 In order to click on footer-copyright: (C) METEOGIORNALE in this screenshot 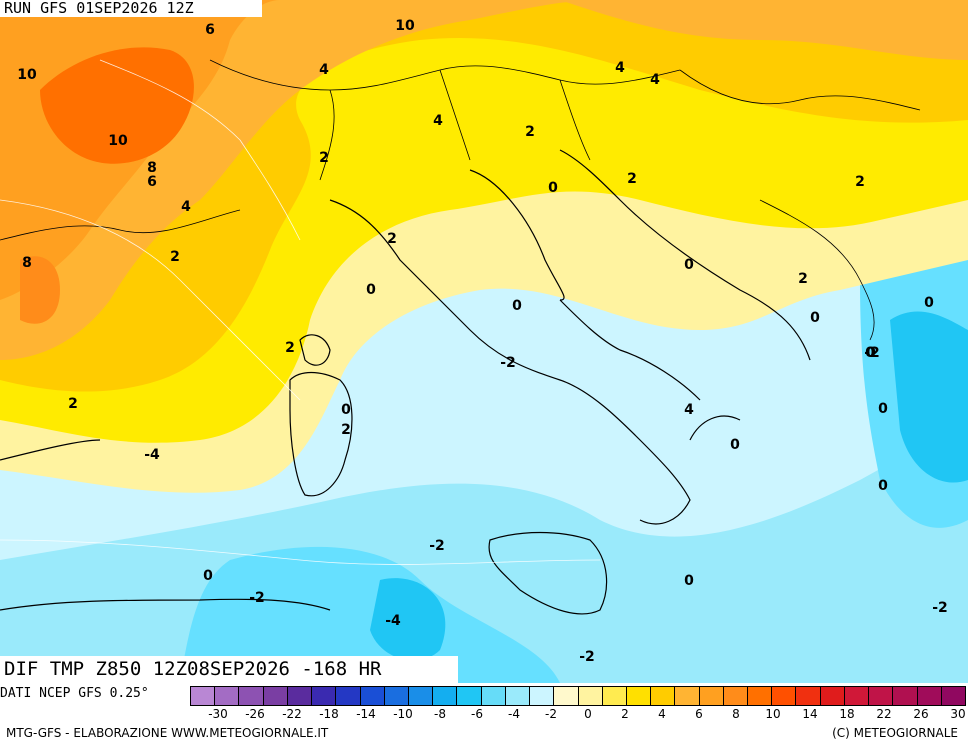, I will do `click(895, 733)`.